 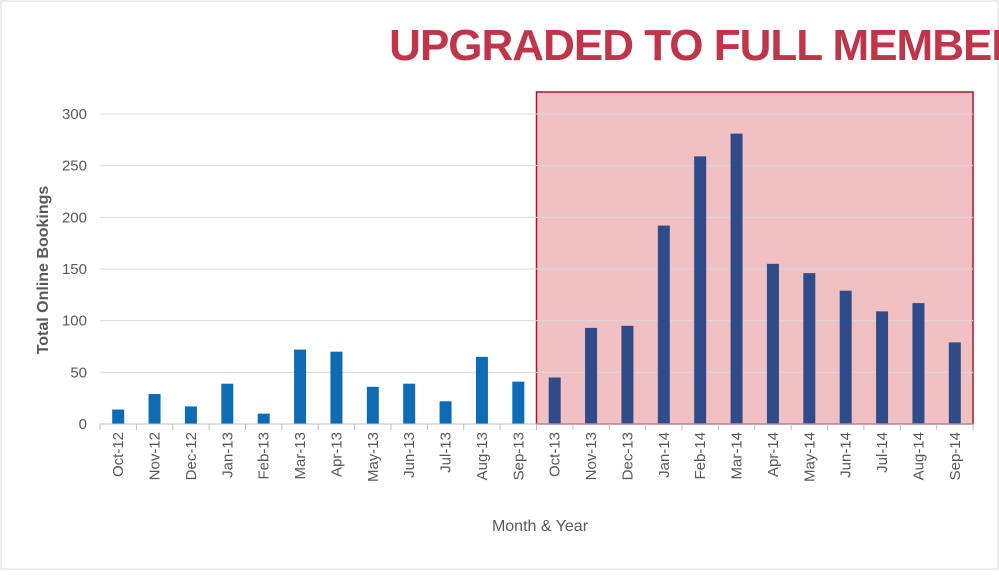 I want to click on x-tick-label: Feb-13, so click(x=264, y=456).